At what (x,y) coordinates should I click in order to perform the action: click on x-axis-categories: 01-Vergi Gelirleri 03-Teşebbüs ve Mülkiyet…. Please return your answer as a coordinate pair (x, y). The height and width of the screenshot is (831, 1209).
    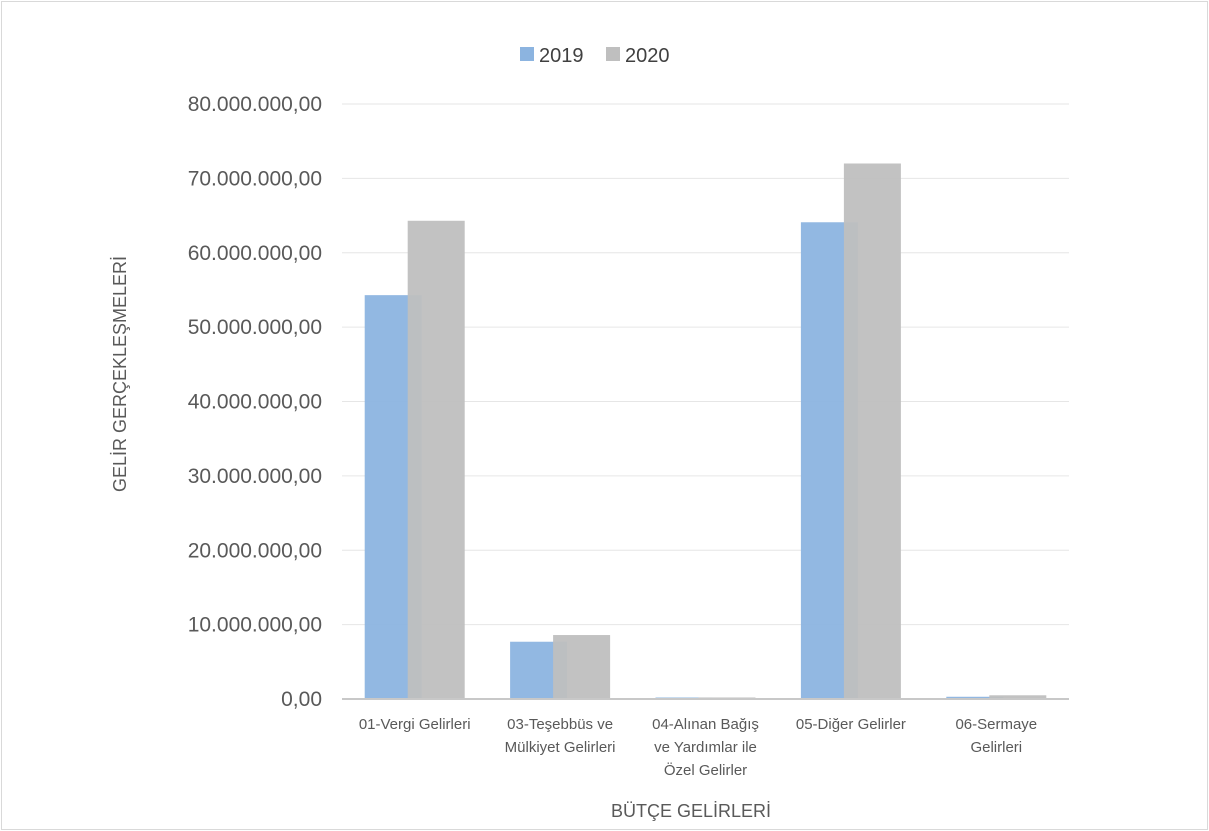
    Looking at the image, I should click on (698, 747).